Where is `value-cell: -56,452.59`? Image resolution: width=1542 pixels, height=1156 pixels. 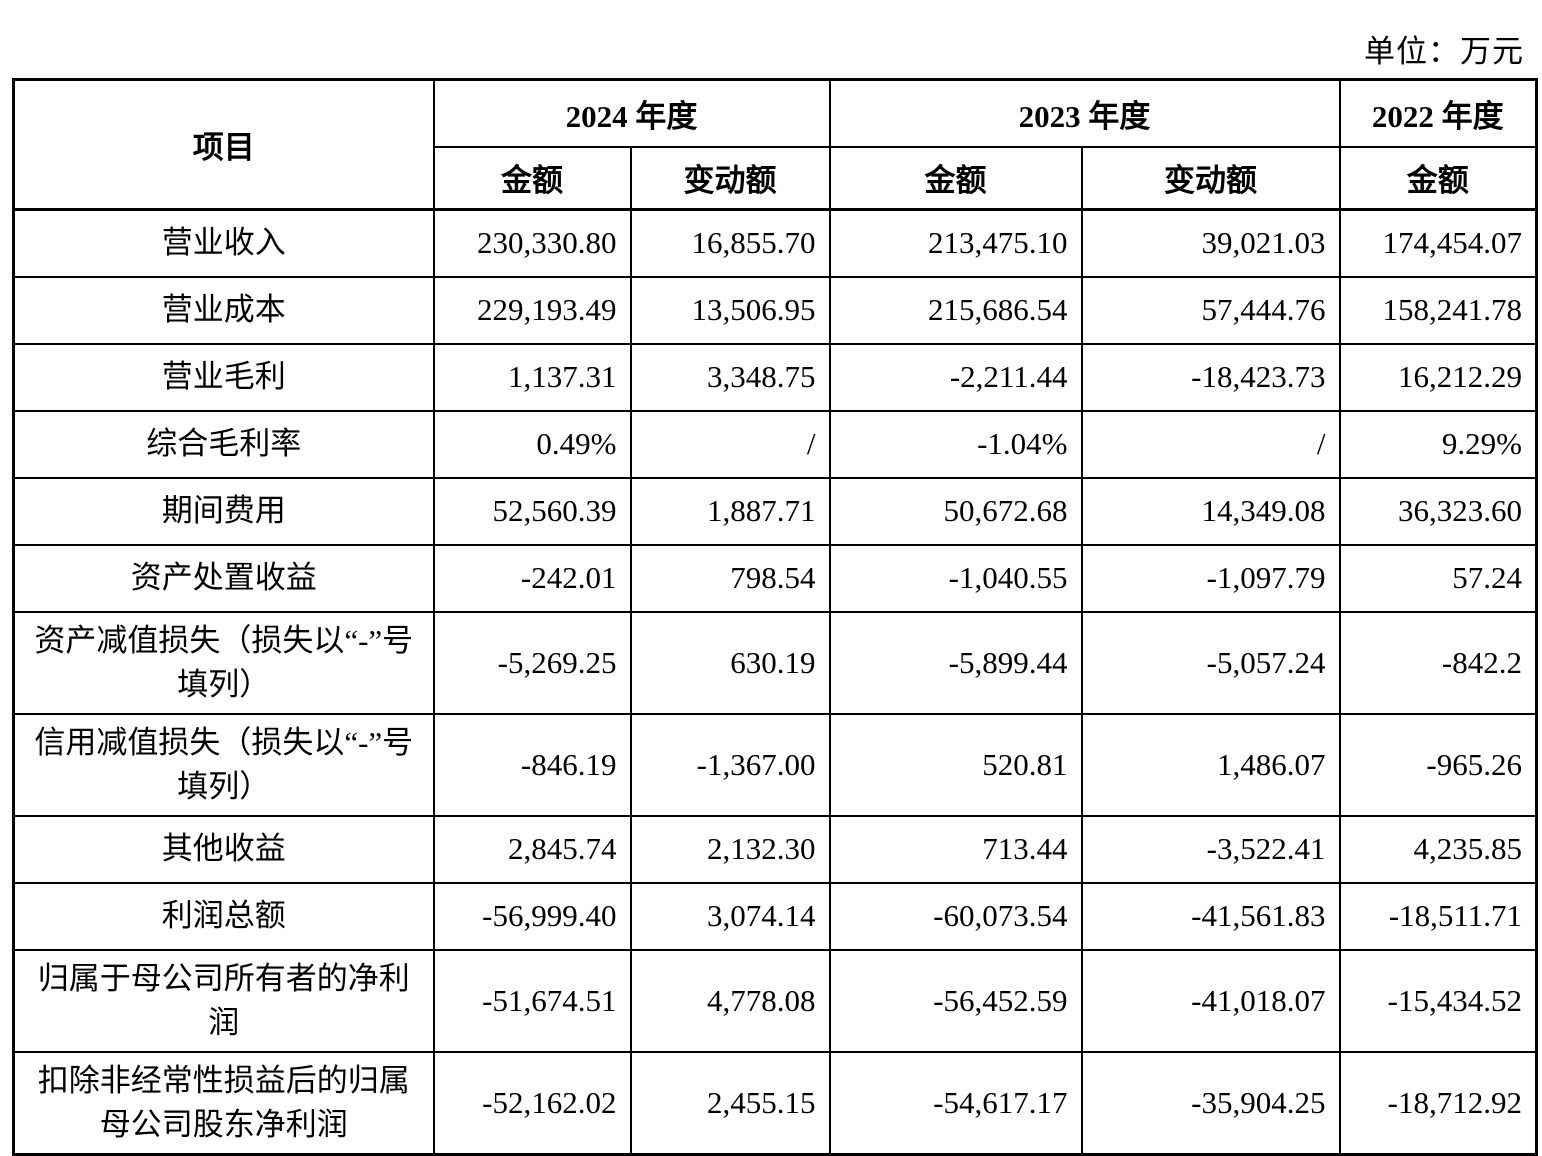
value-cell: -56,452.59 is located at coordinates (955, 1000).